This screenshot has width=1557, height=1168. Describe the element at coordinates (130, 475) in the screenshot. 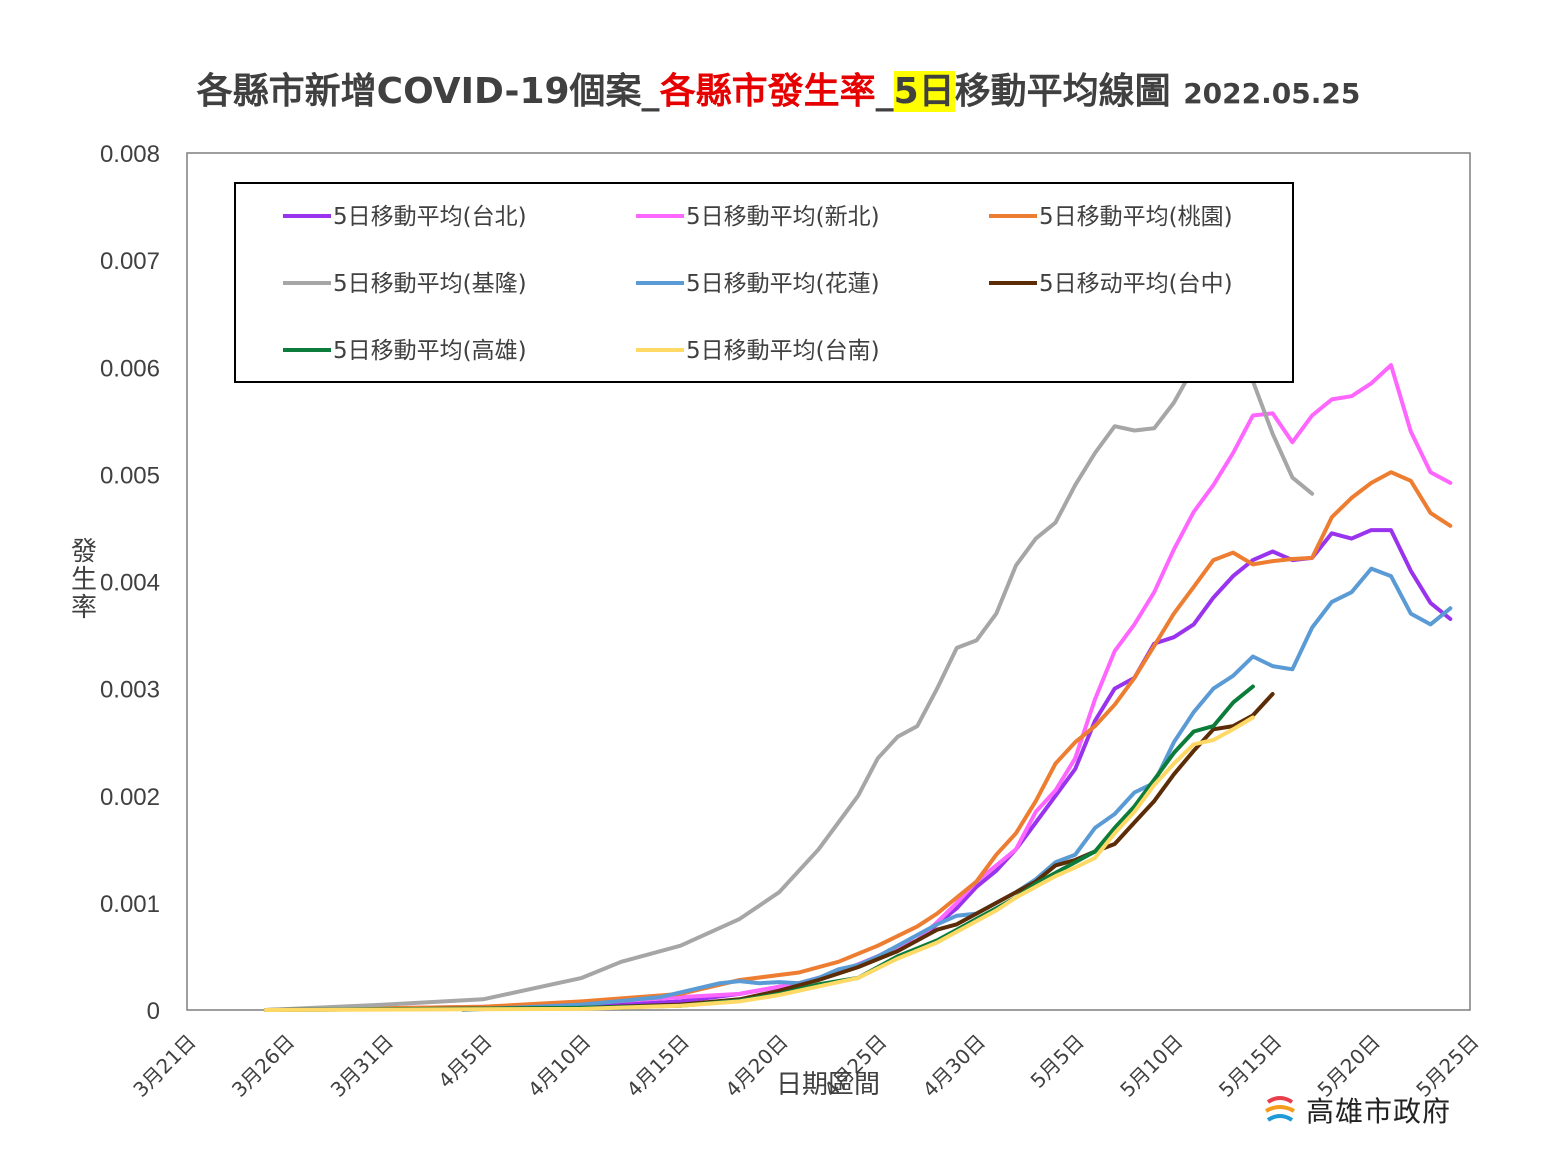

I see `y-tick-label: 0.005` at that location.